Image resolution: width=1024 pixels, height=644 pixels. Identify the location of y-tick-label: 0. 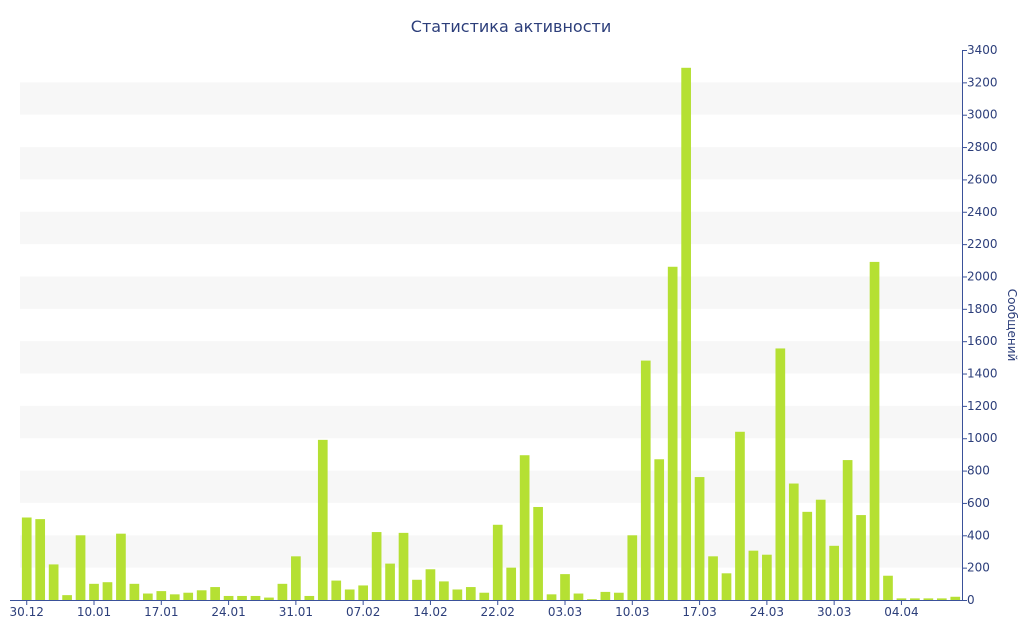
(971, 600).